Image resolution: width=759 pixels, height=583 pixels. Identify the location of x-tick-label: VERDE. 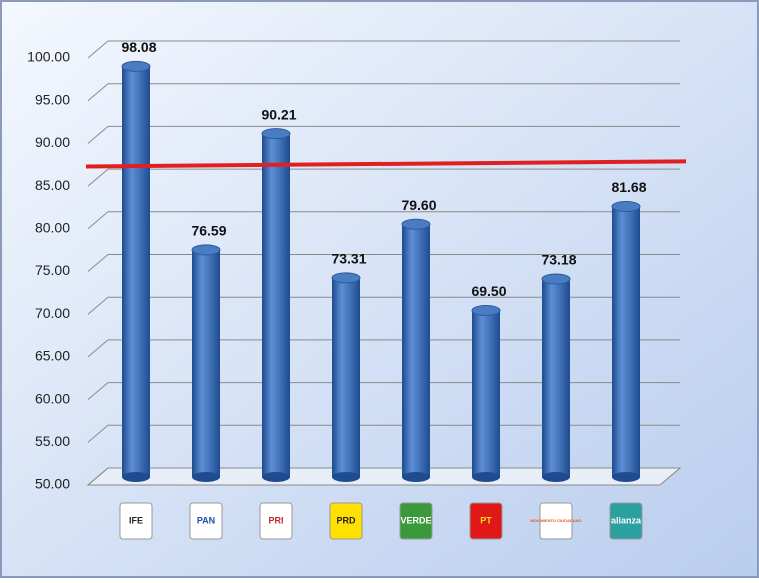
(415, 520).